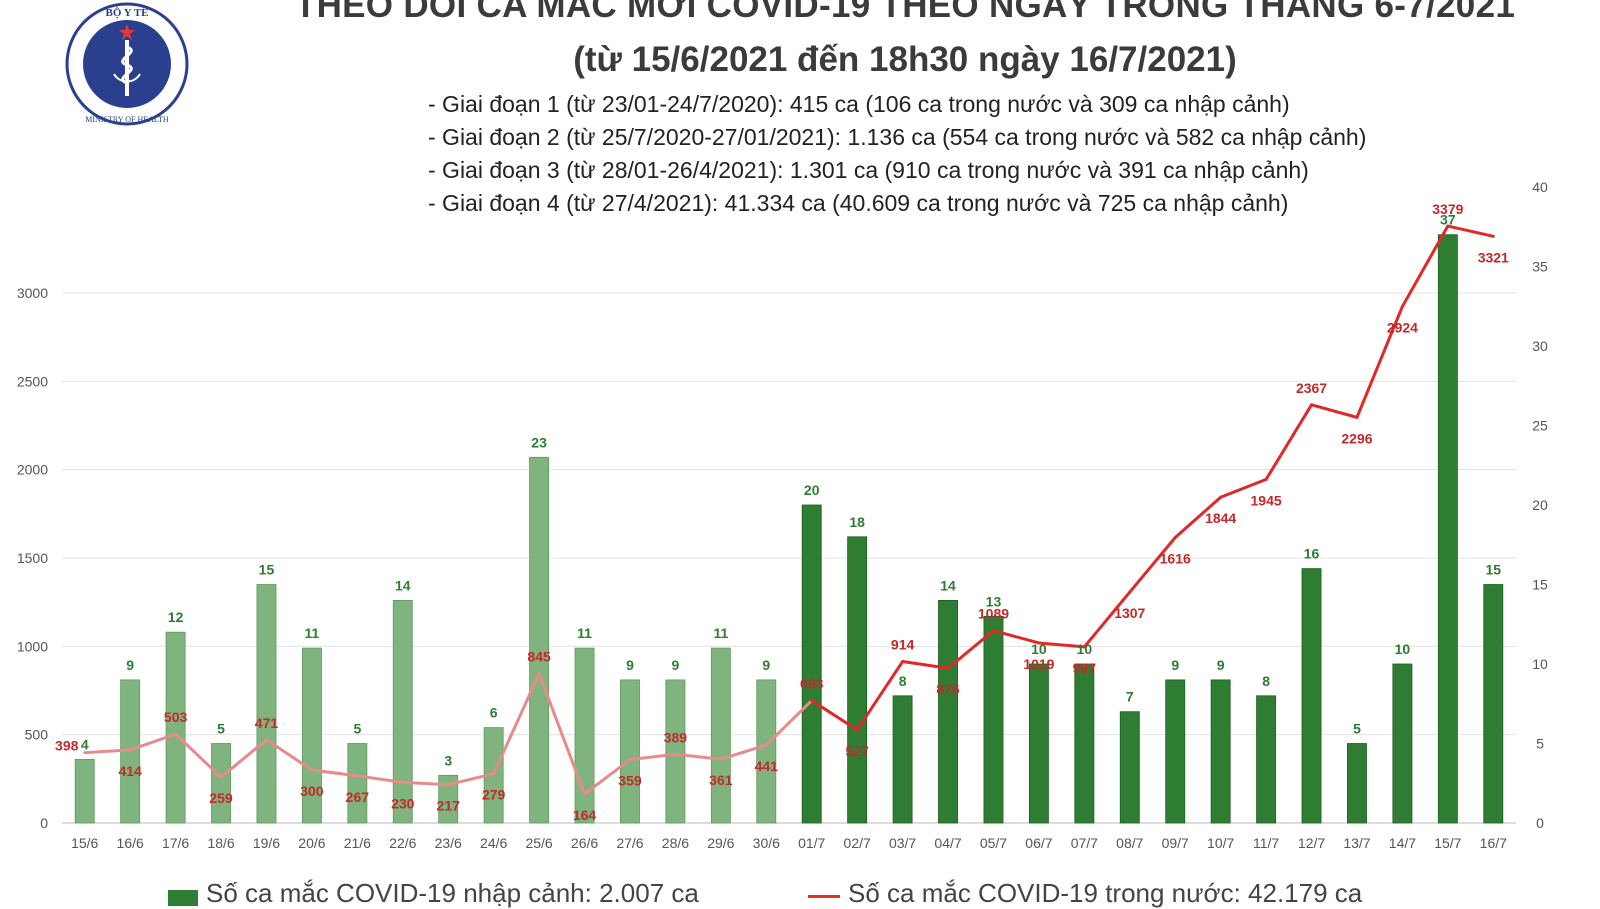 This screenshot has height=909, width=1600. What do you see at coordinates (267, 723) in the screenshot?
I see `line-value-label: 471` at bounding box center [267, 723].